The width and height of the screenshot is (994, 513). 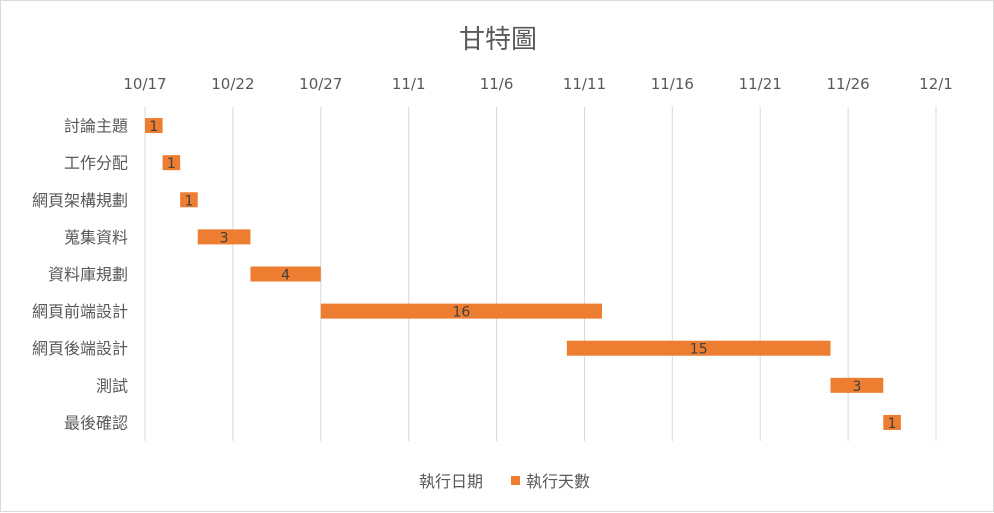 I want to click on legend-swatch-duration, so click(x=515, y=480).